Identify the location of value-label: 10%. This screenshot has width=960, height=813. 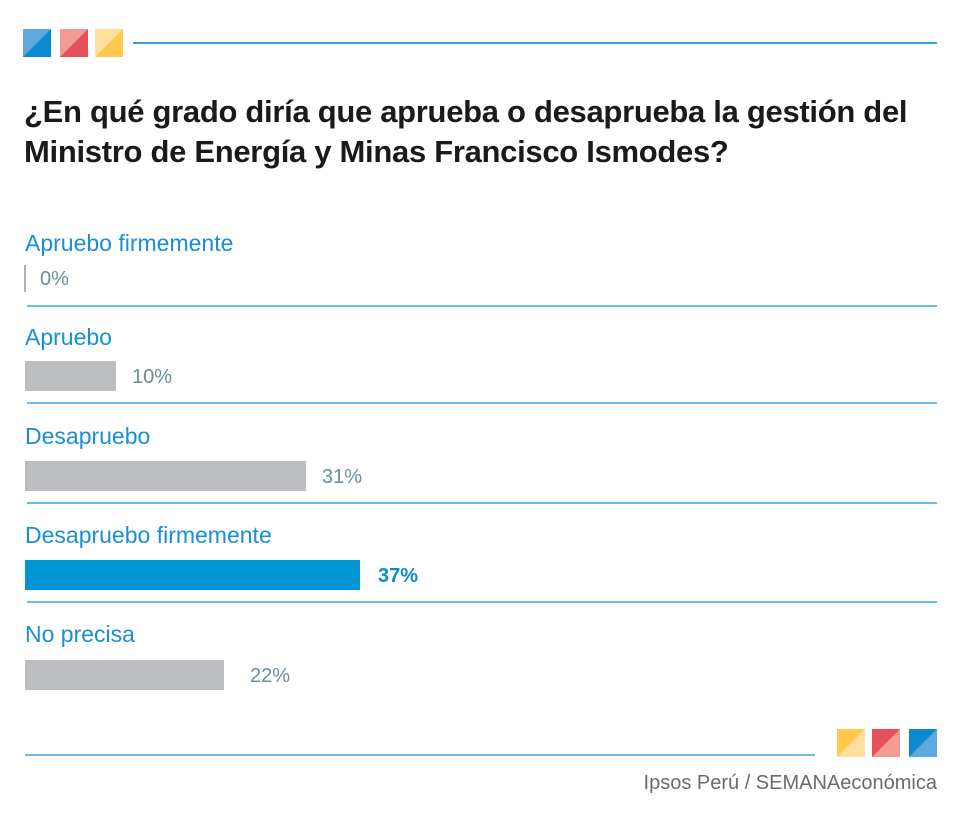
(152, 377).